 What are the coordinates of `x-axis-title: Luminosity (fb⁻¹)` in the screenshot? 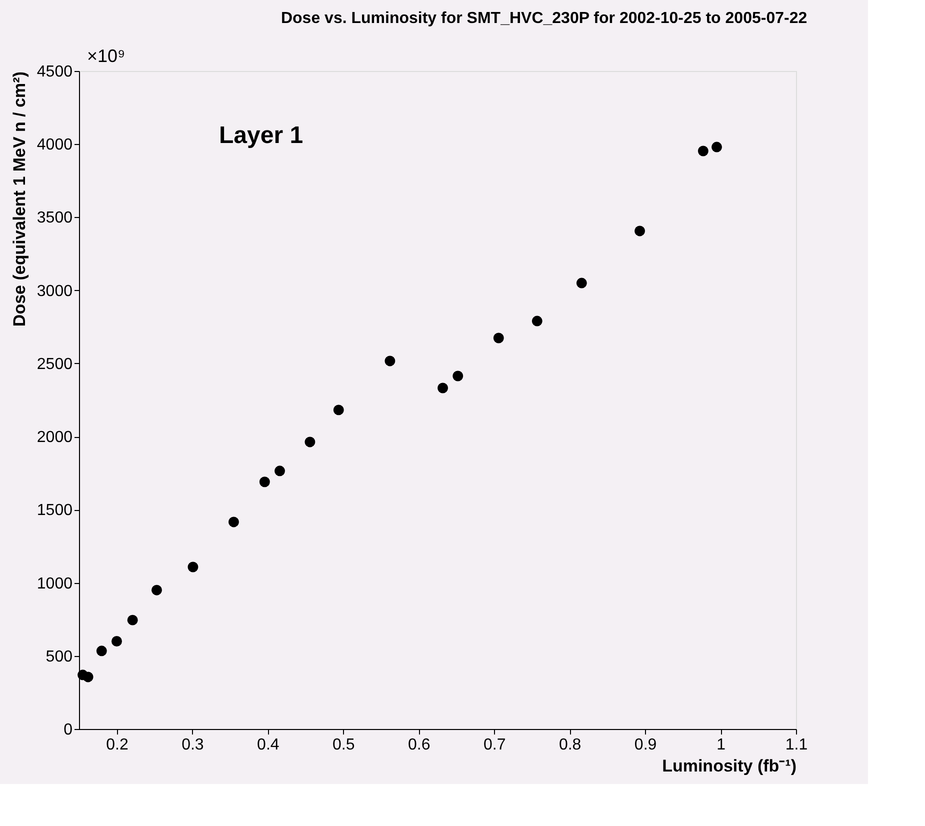 It's located at (729, 766).